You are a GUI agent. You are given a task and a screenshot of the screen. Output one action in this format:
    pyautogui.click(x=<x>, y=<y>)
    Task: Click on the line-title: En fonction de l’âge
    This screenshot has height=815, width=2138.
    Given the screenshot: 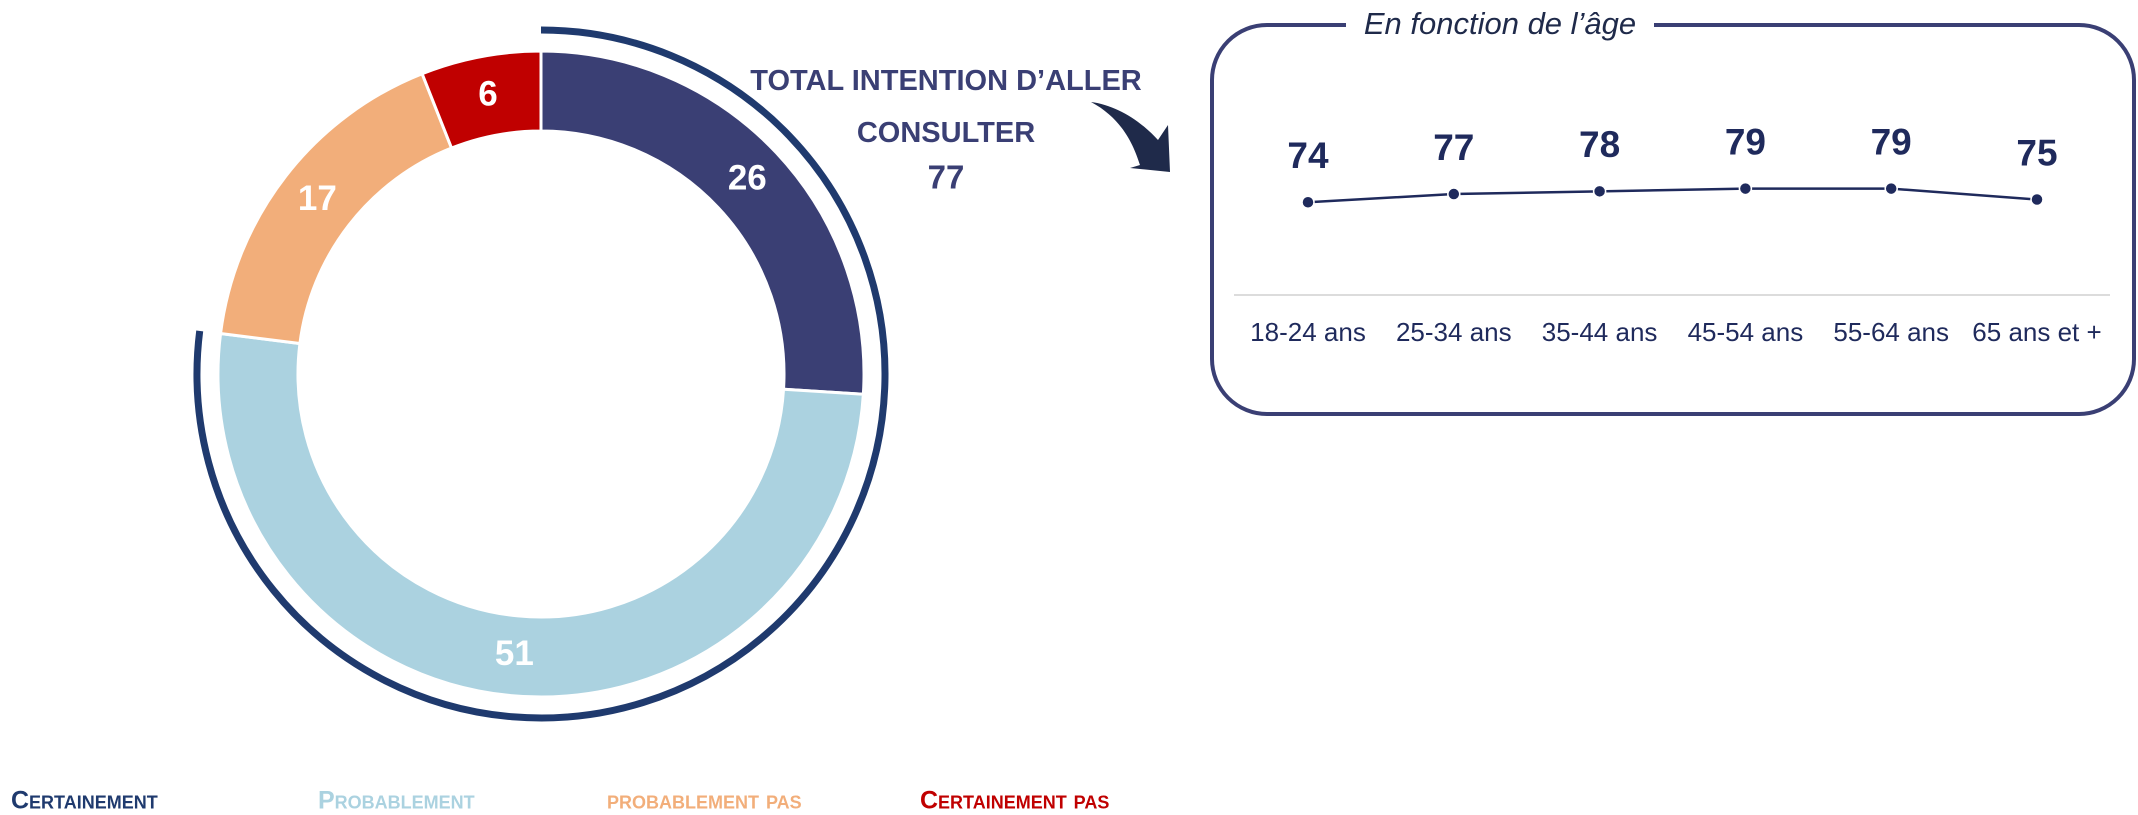 What is the action you would take?
    pyautogui.click(x=1500, y=23)
    